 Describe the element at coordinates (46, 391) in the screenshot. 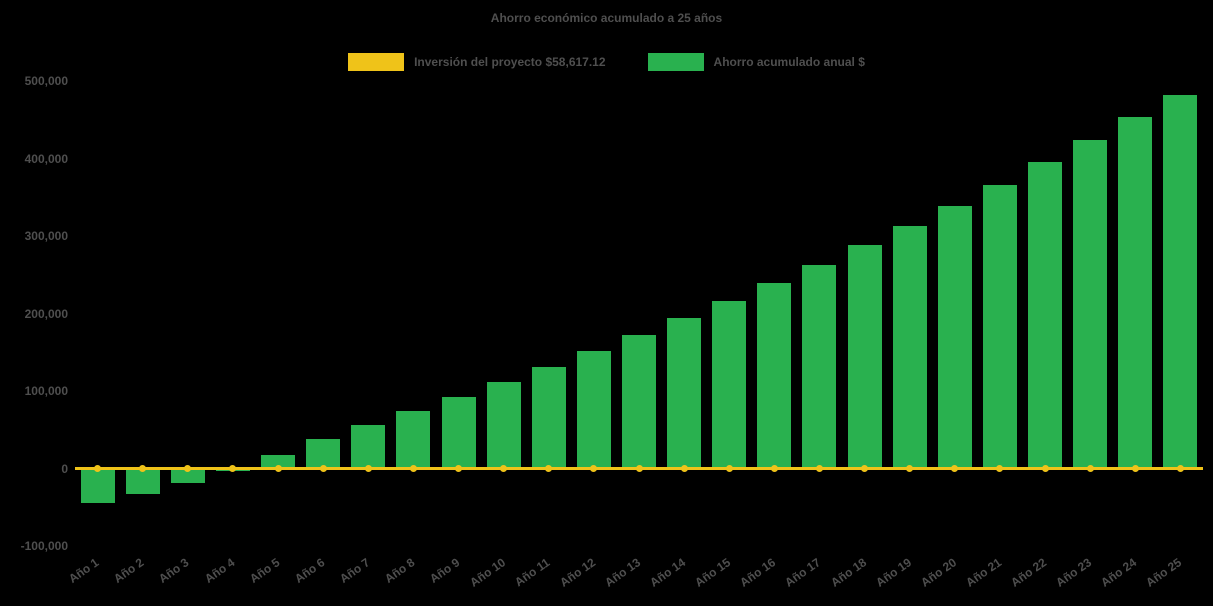

I see `y-tick-label: 100,000` at that location.